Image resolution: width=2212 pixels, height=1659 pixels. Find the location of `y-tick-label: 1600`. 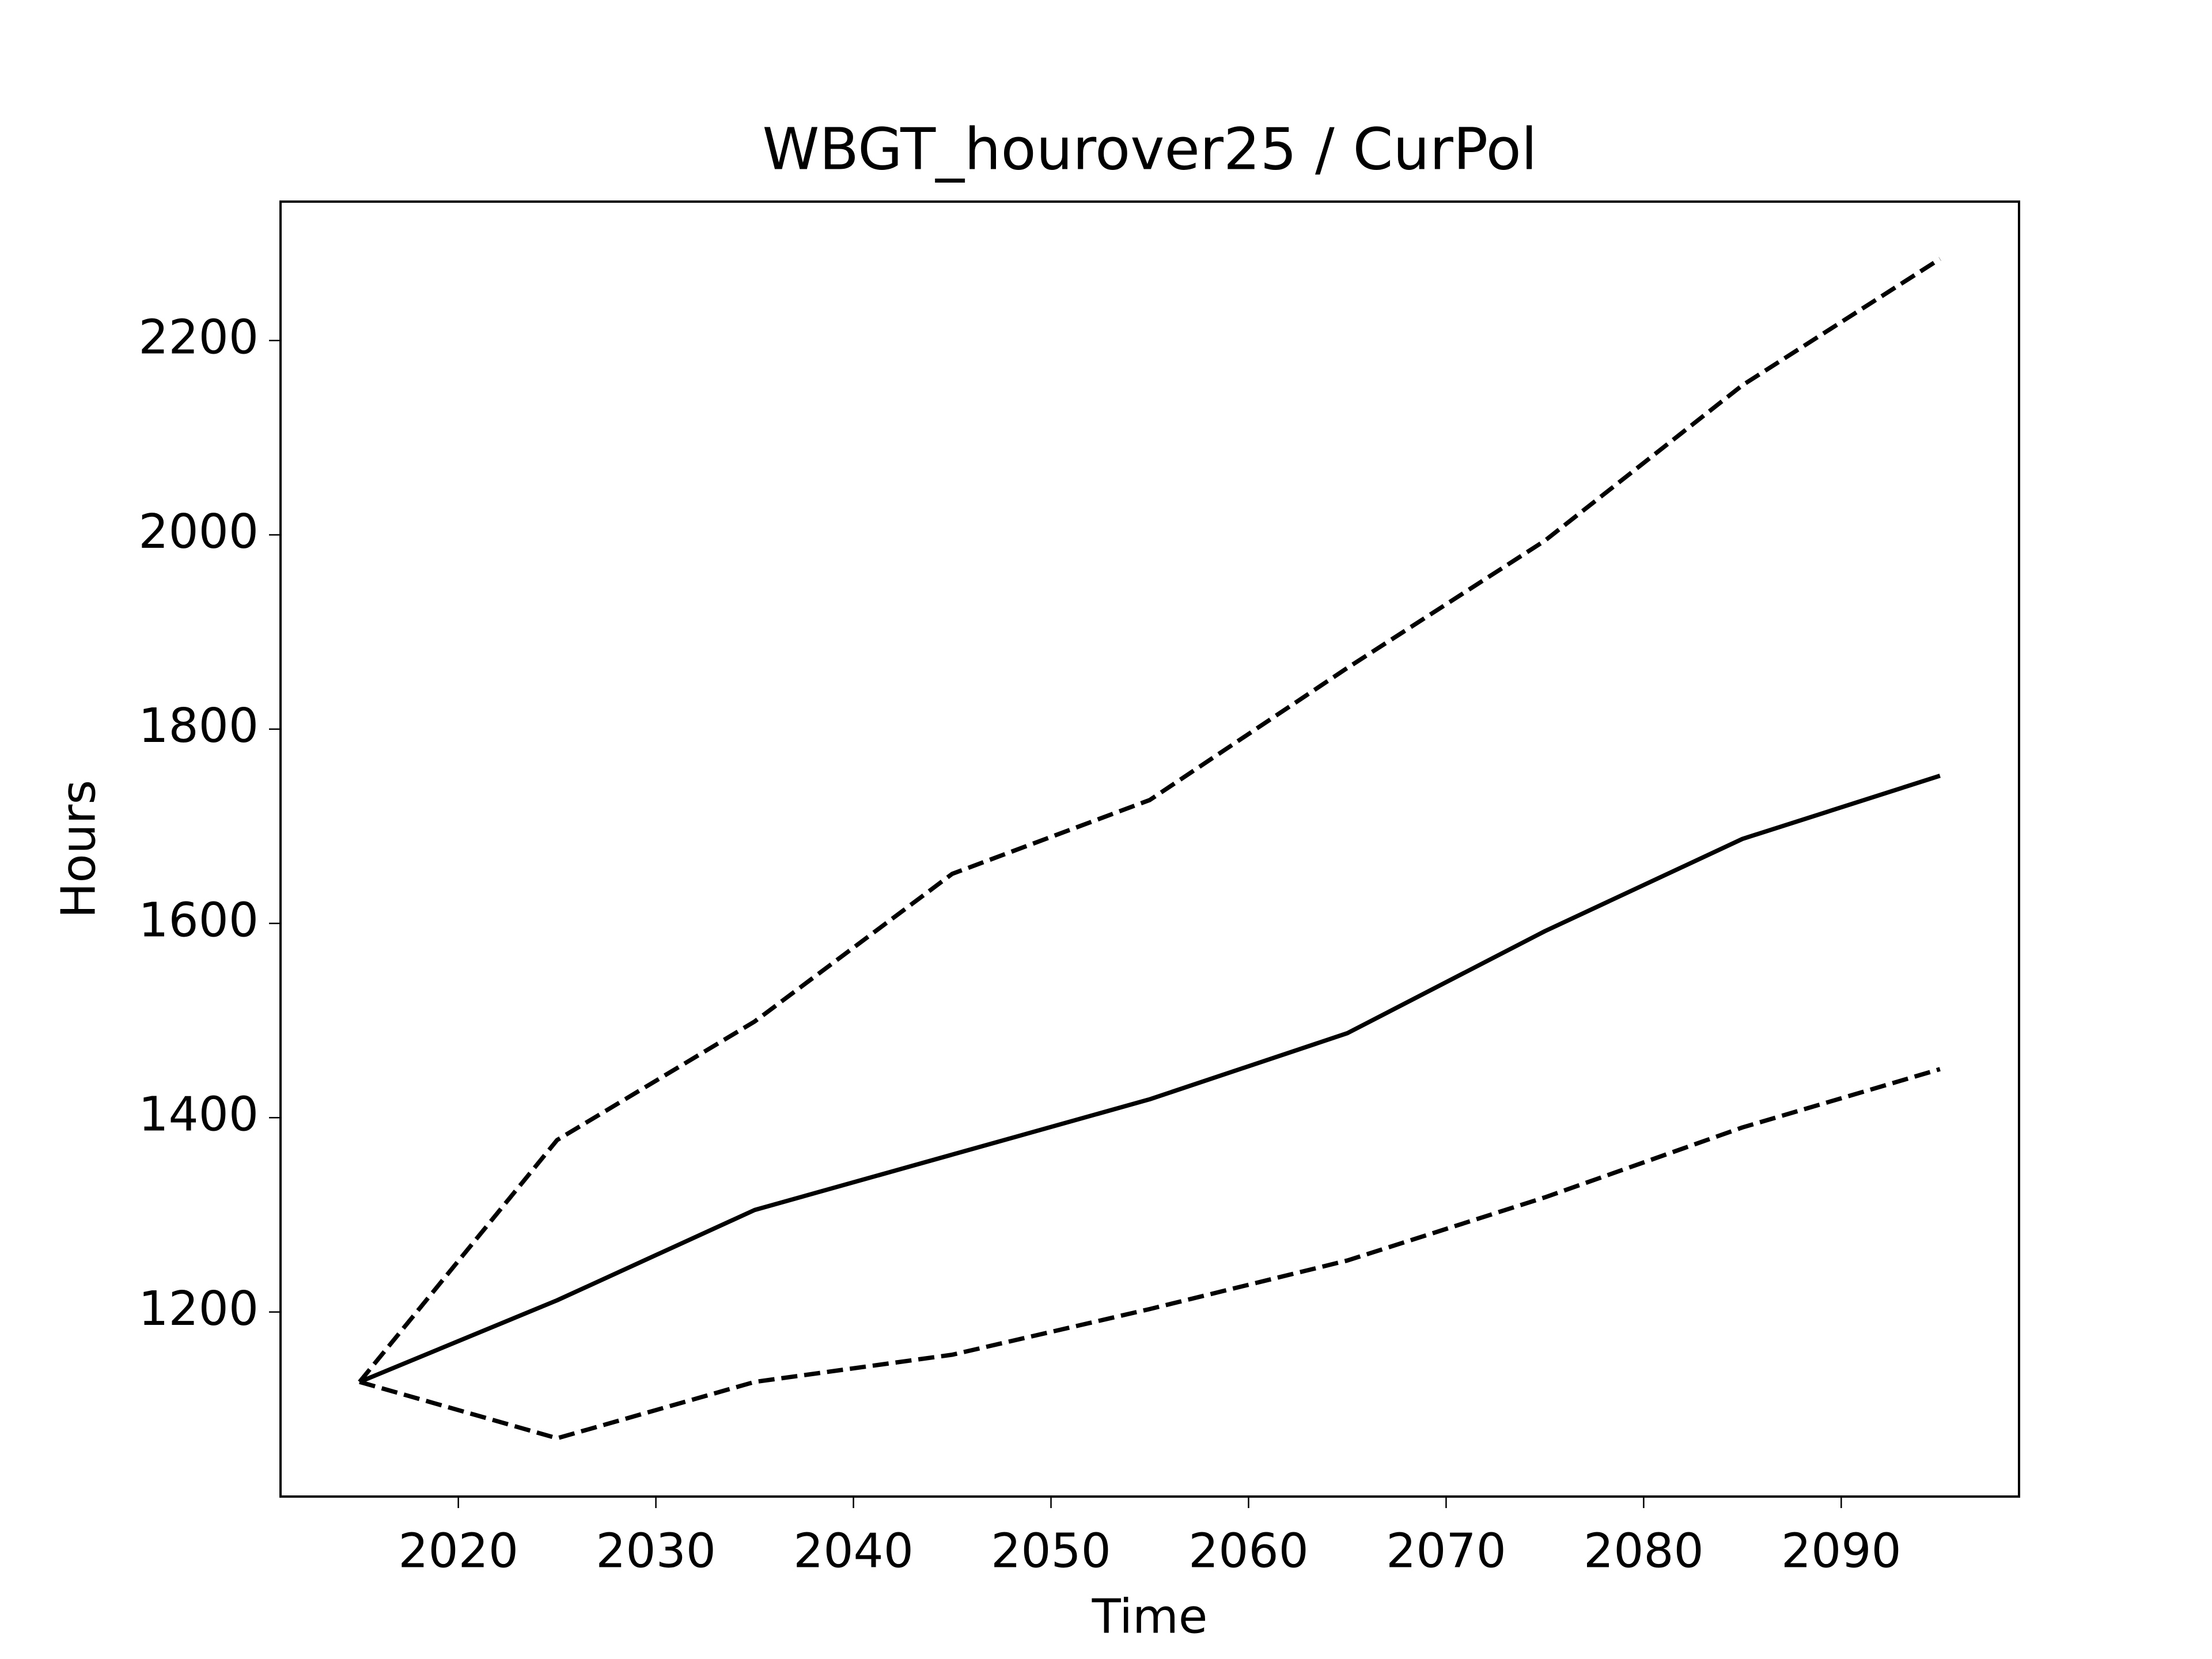

y-tick-label: 1600 is located at coordinates (198, 920).